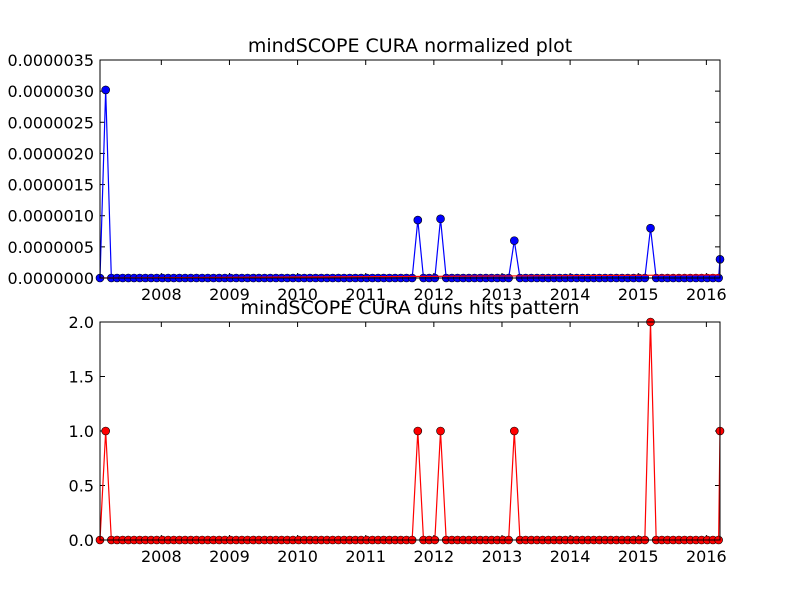 This screenshot has width=800, height=600. I want to click on duns-hits-y-tick-label: 2.0, so click(81, 322).